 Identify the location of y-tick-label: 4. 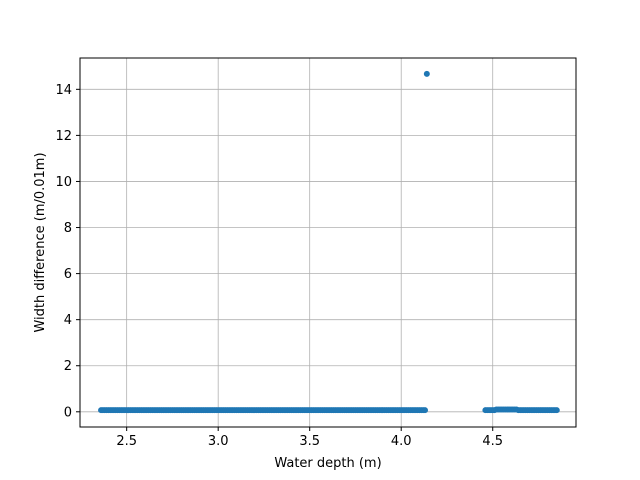
(68, 320).